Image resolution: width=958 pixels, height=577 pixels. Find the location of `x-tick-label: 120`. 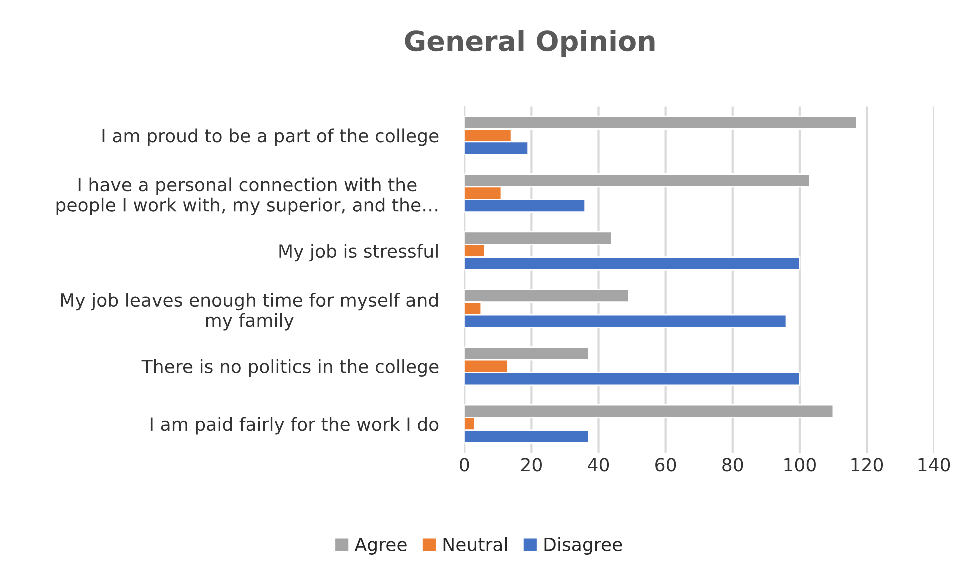

x-tick-label: 120 is located at coordinates (868, 465).